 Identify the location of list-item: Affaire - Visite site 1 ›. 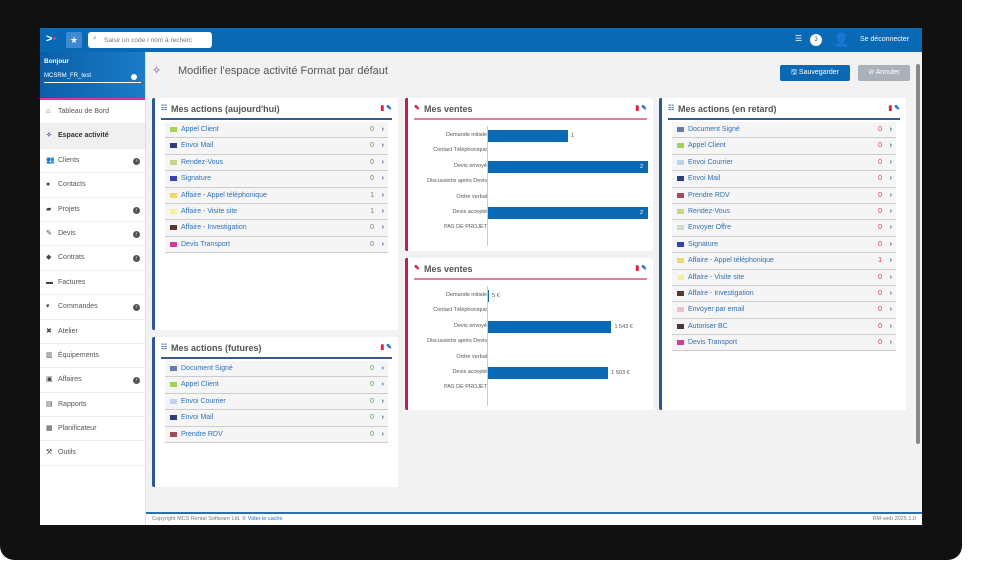
(276, 212).